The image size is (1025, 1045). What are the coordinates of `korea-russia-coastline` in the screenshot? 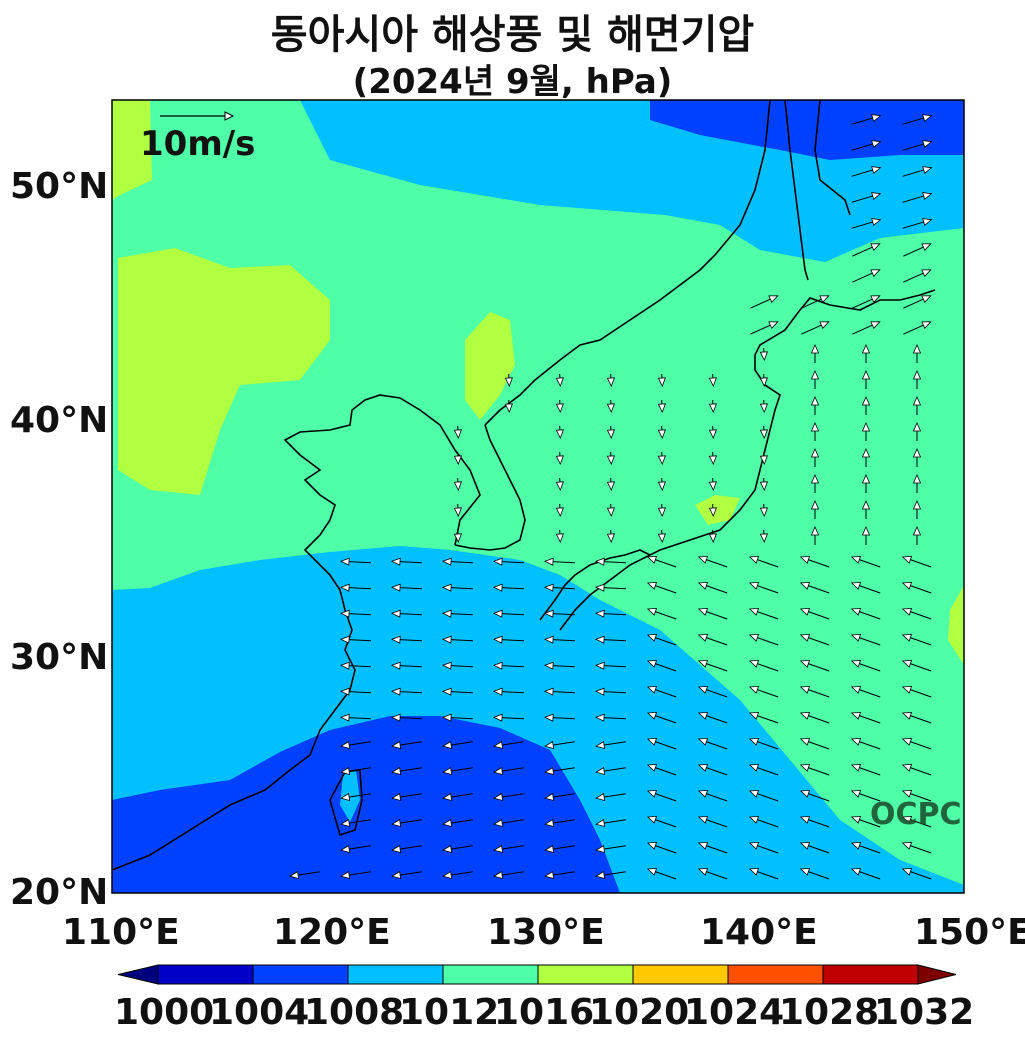 It's located at (627, 263).